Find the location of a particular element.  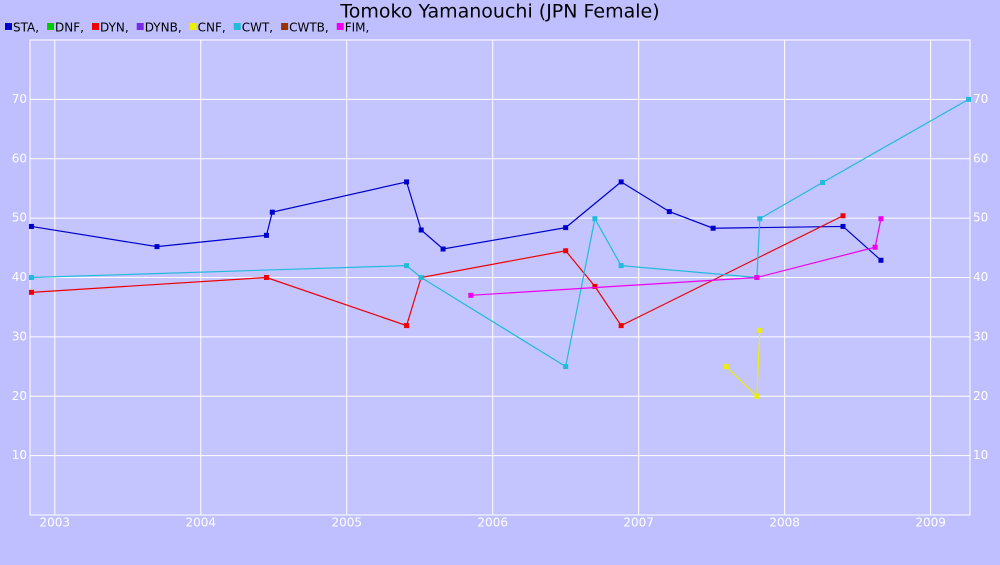

y2-tick-label: 40 is located at coordinates (980, 277).